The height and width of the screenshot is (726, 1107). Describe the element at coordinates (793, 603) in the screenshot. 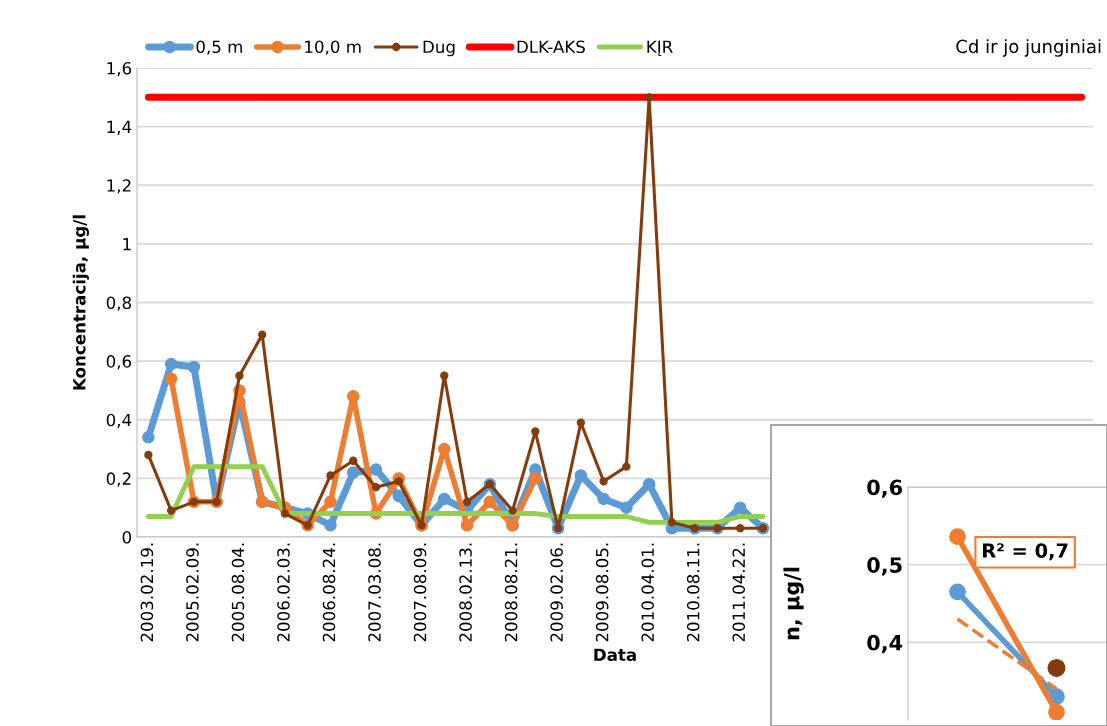

I see `y-axis-title: n, µg/l` at that location.